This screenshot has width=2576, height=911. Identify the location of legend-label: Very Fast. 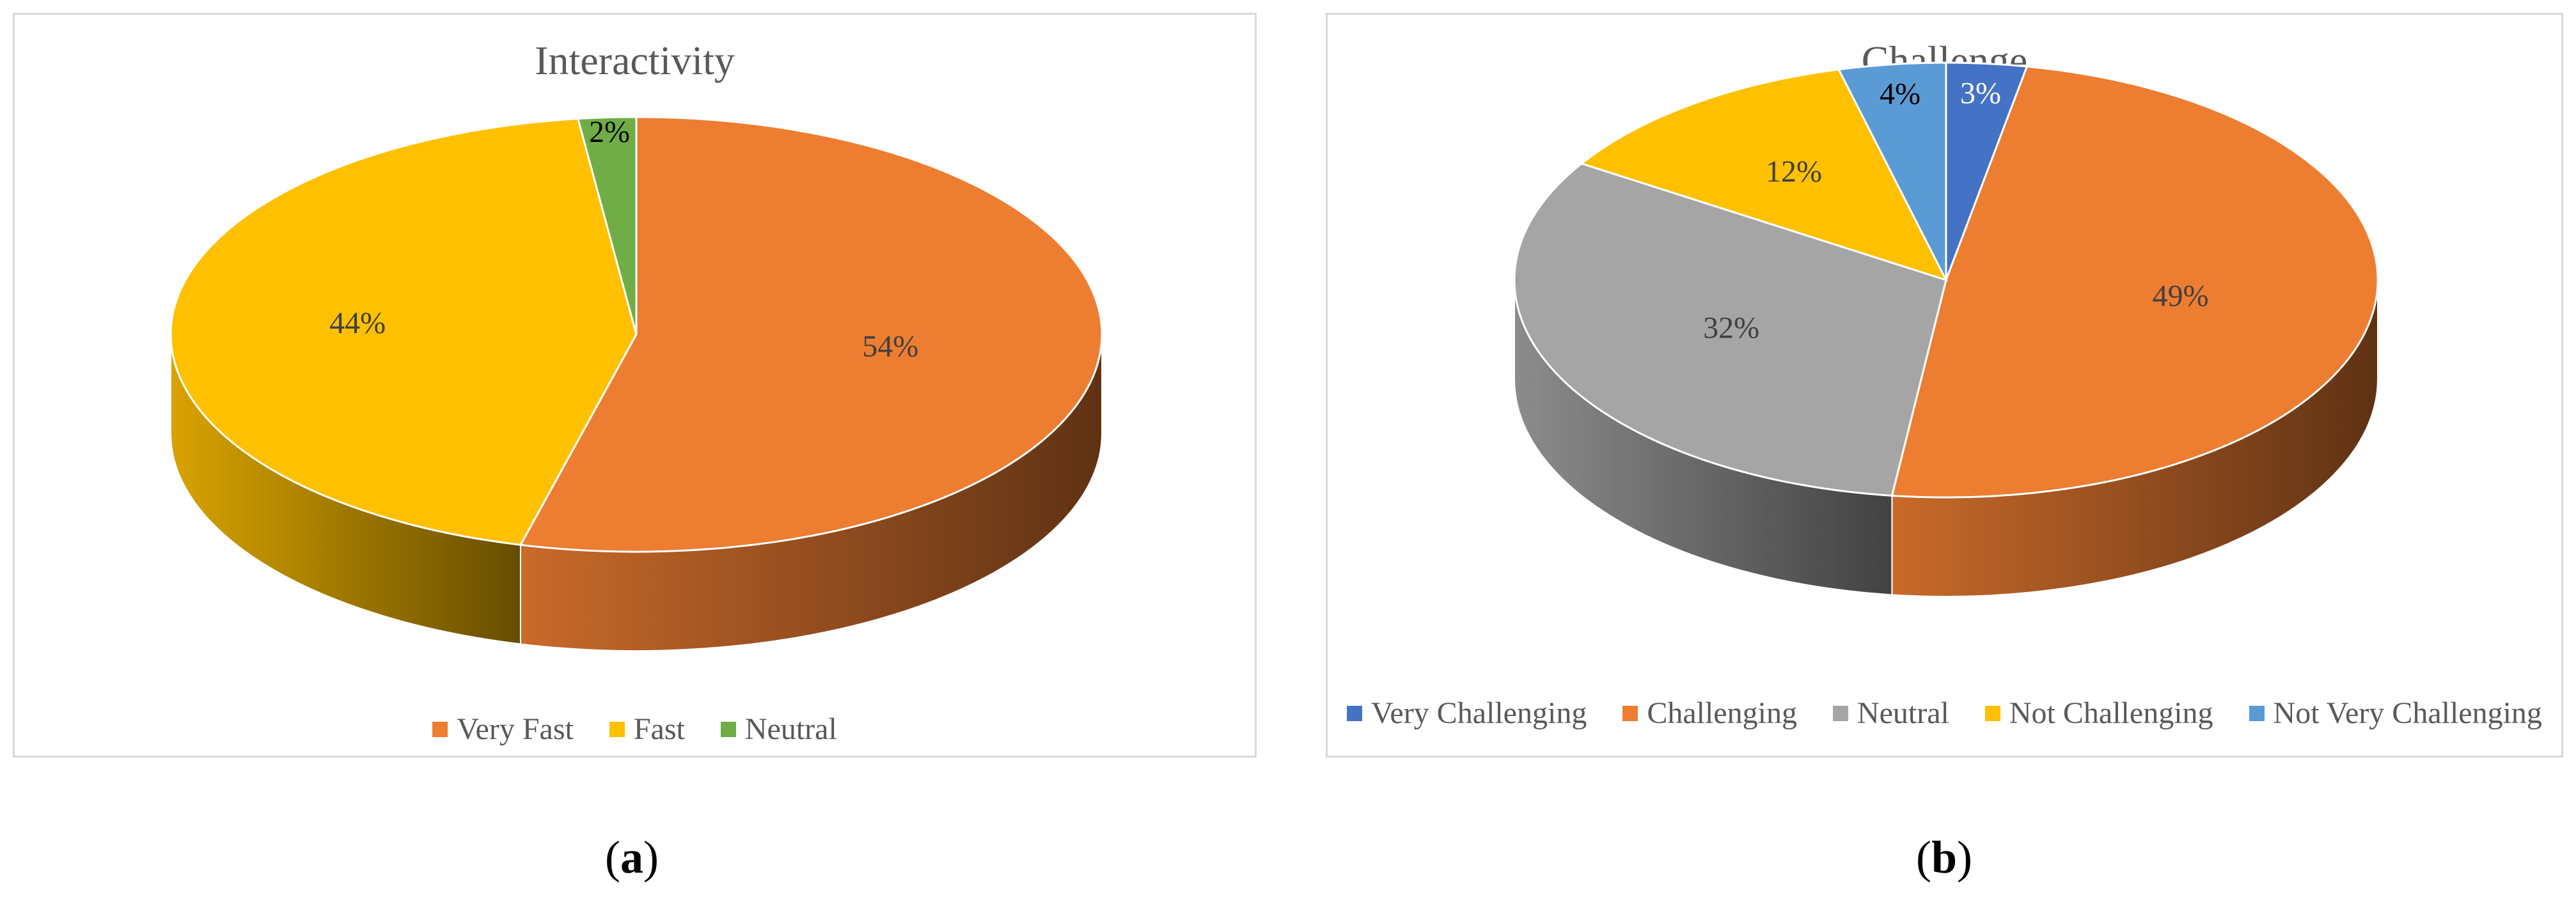
(515, 729).